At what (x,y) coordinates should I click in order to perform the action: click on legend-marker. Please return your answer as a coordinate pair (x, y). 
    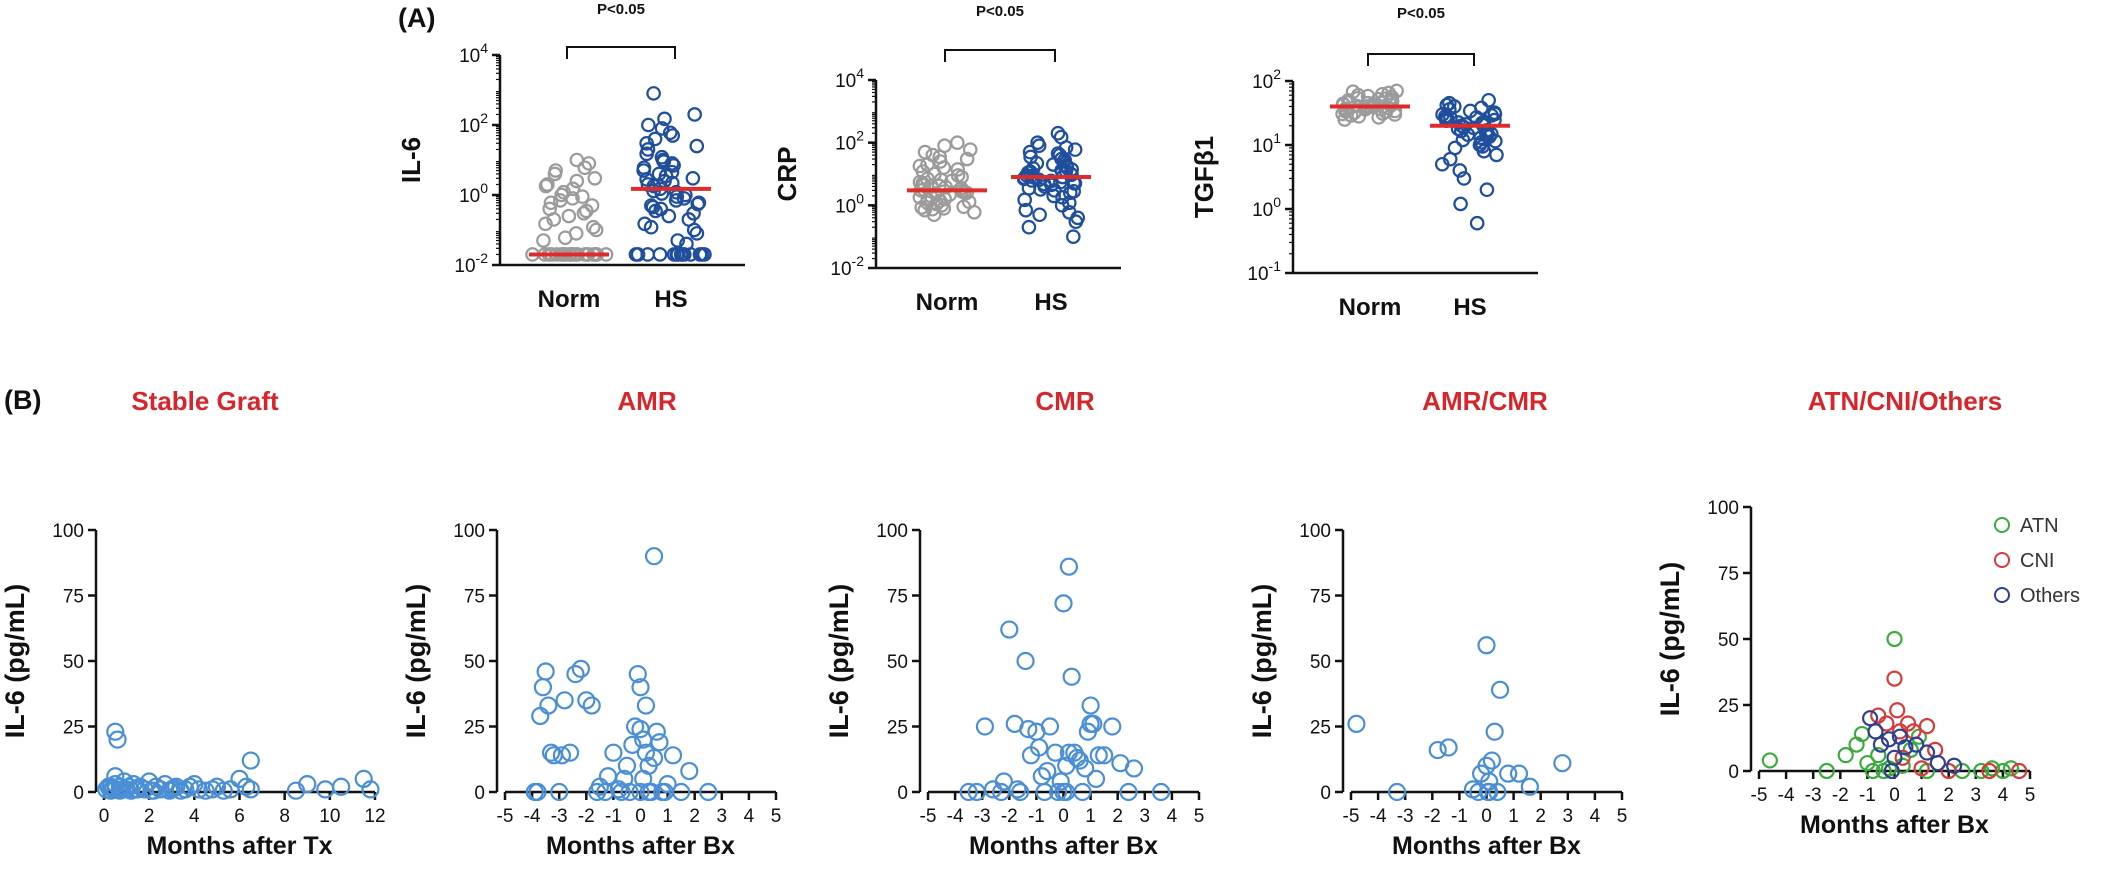
    Looking at the image, I should click on (2002, 595).